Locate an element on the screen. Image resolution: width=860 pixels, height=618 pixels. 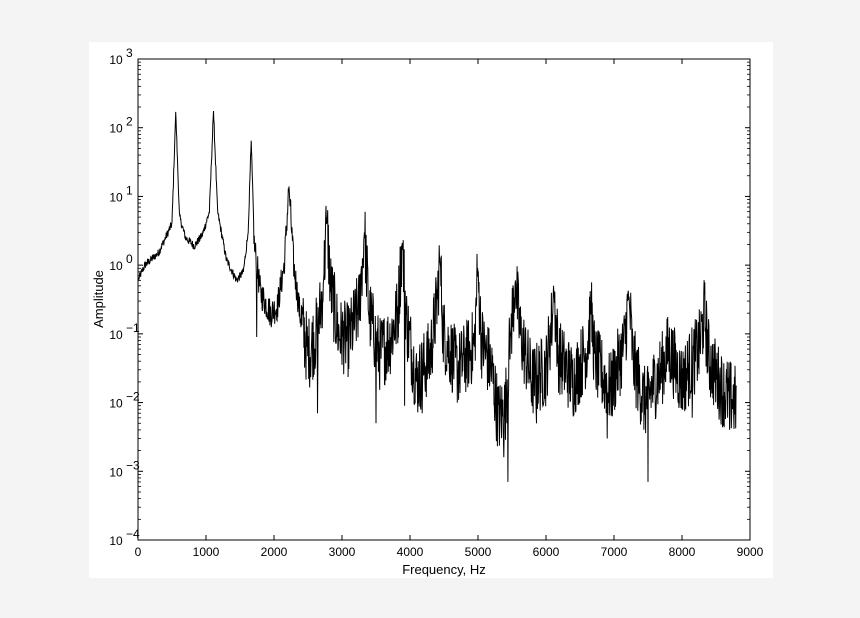
y-tick-exponent: 2 is located at coordinates (129, 122).